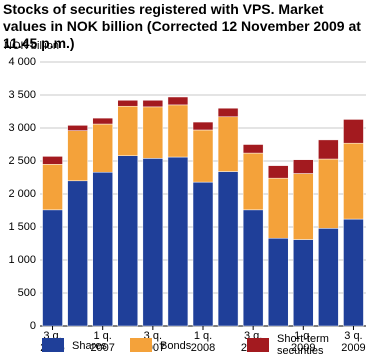 Image resolution: width=373 pixels, height=362 pixels. I want to click on legend-label: Shares, so click(89, 346).